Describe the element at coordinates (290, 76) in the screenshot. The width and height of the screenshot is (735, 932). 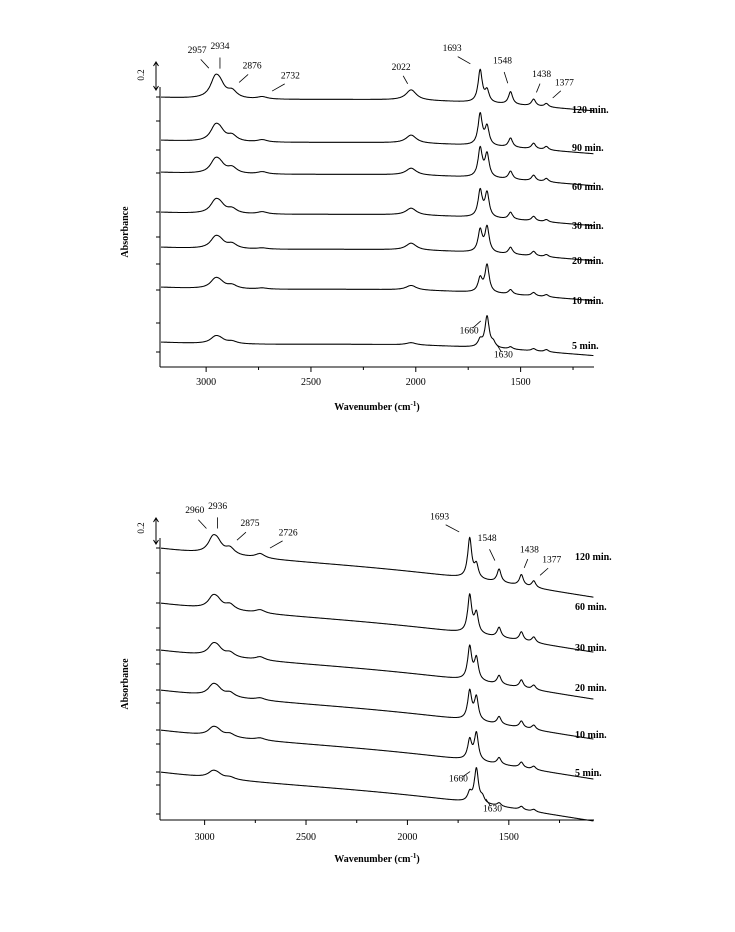
I see `peak-label: 2732` at that location.